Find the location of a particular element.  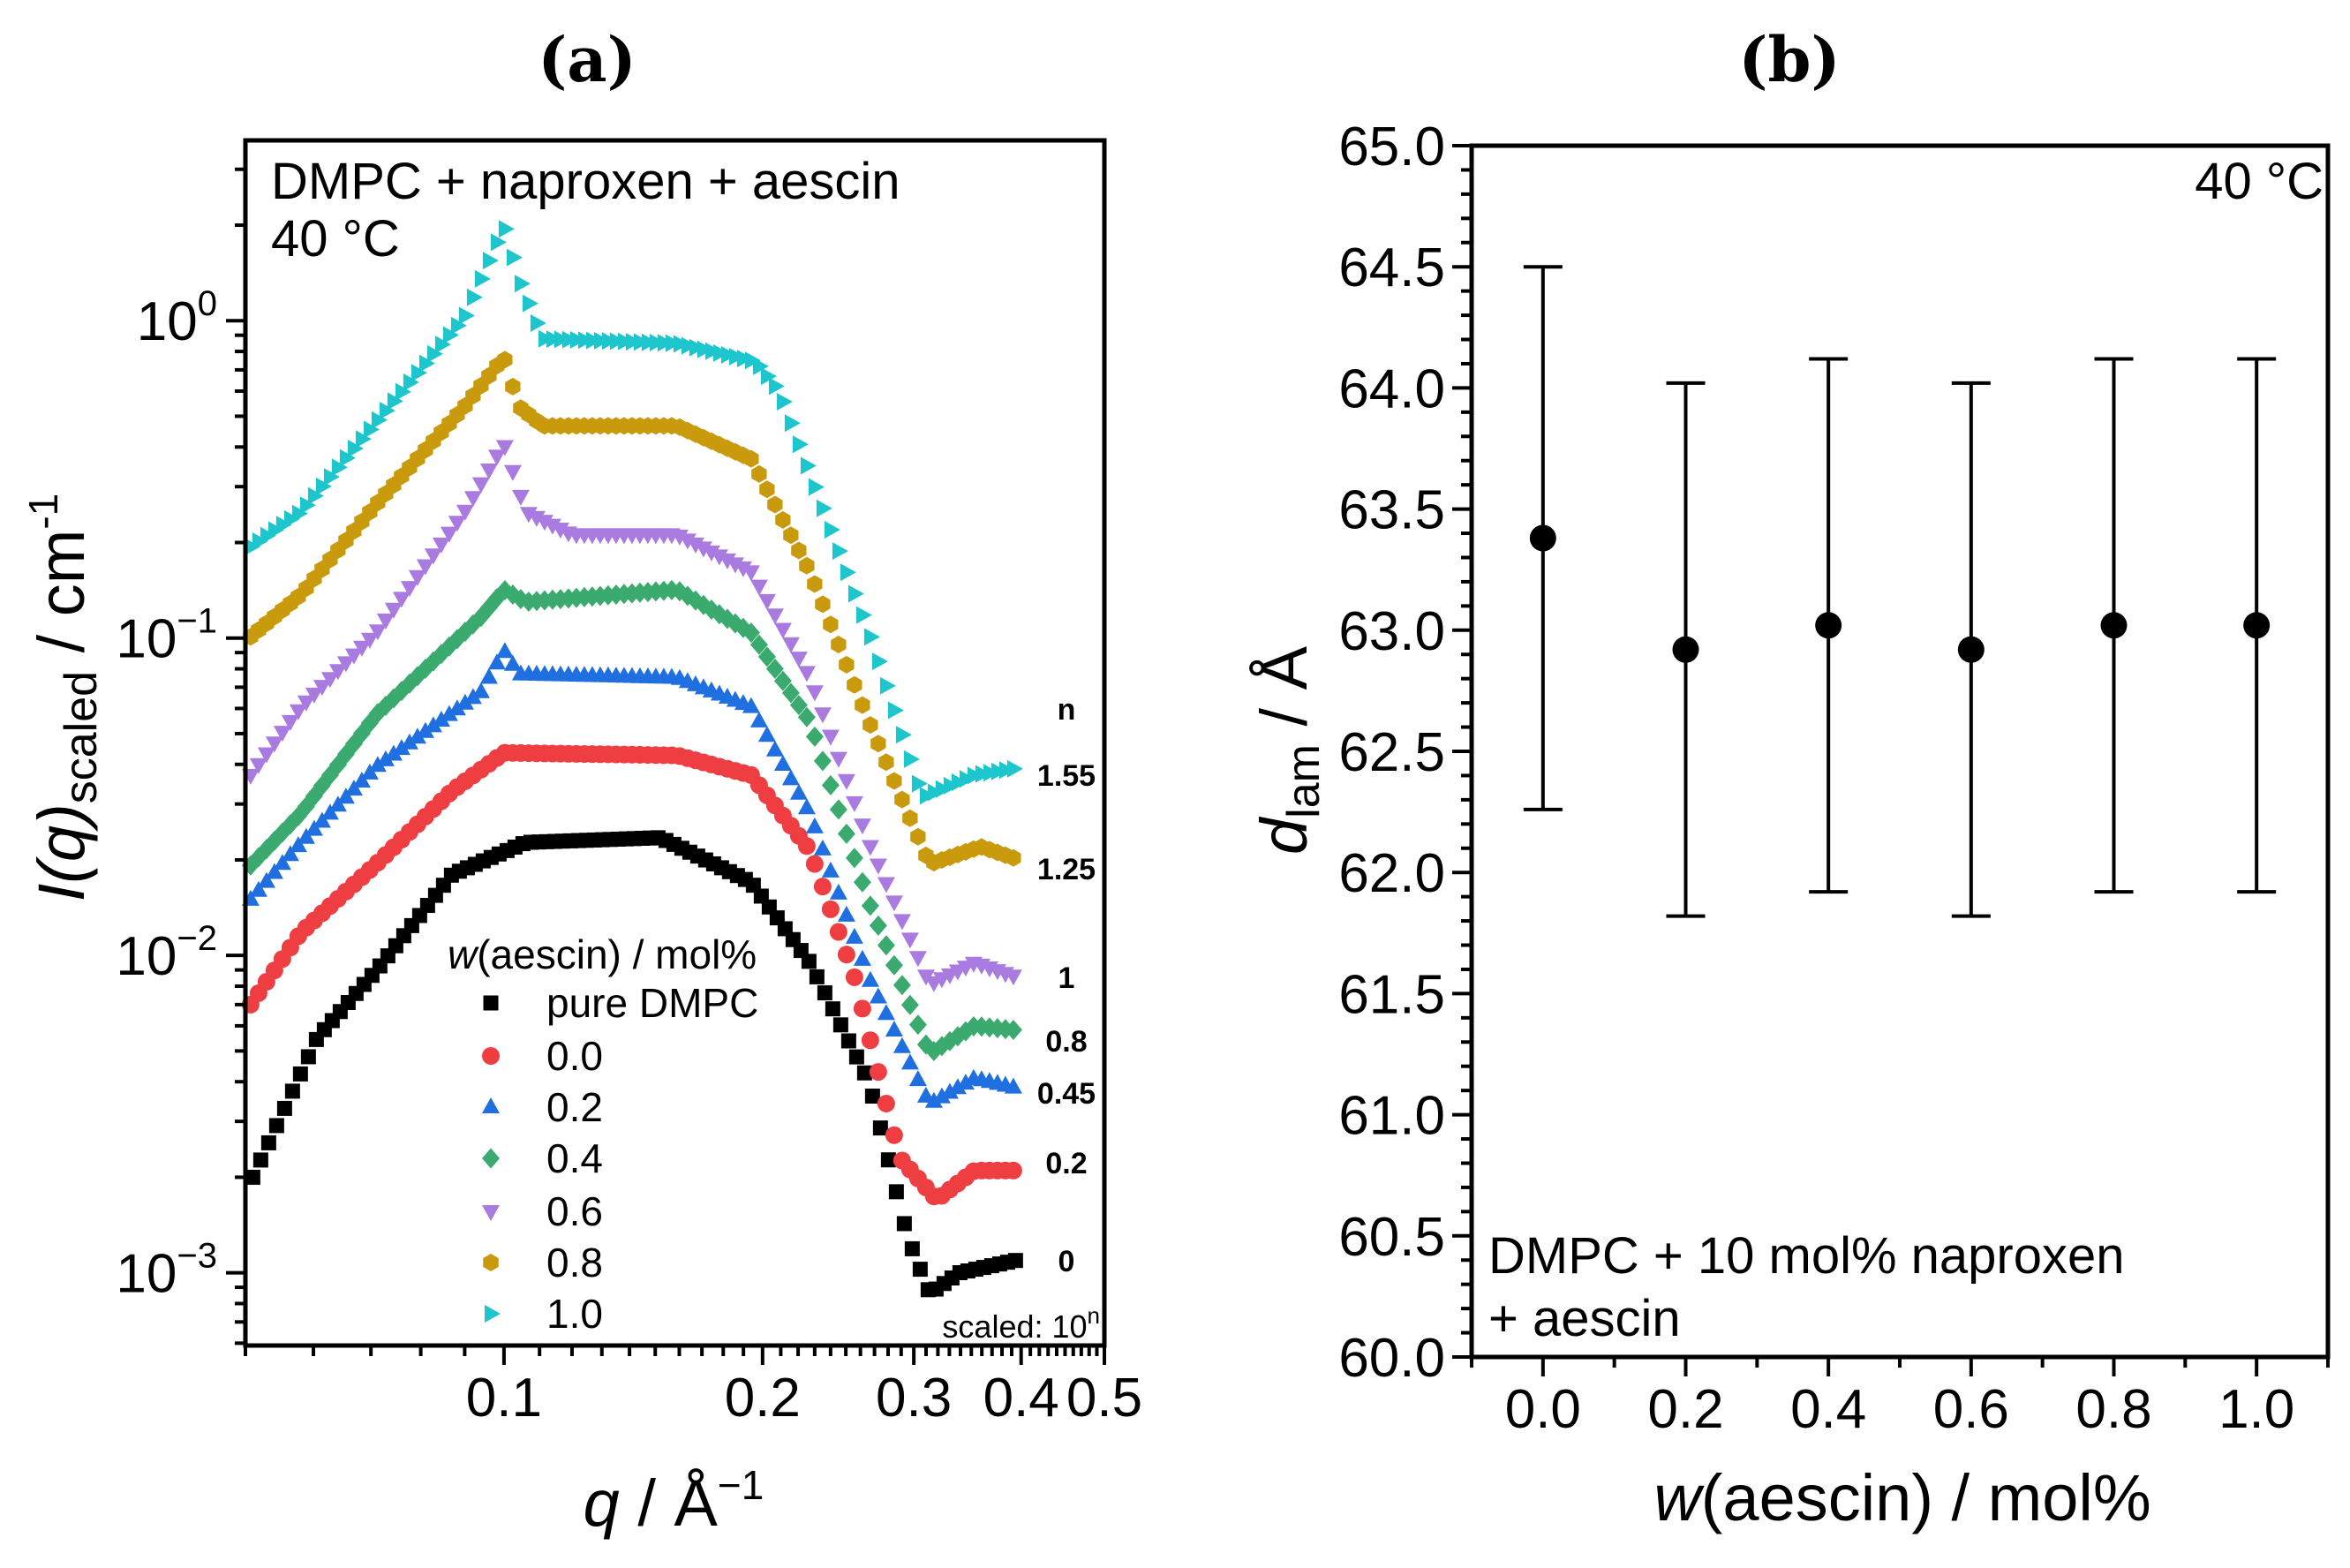

legend-label: 0.0 is located at coordinates (574, 1056).